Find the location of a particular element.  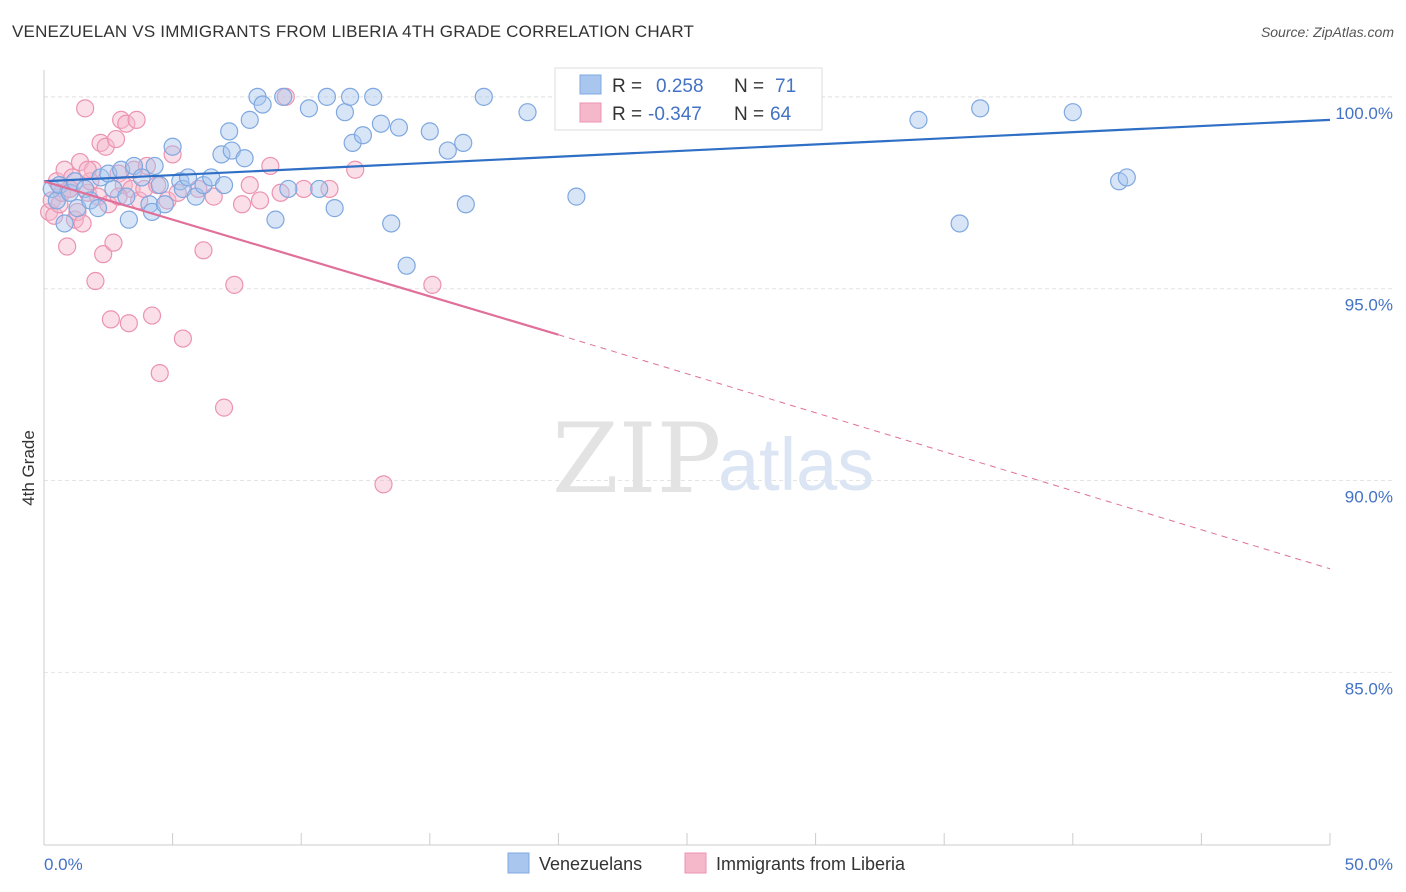

watermark-zip: ZIP is located at coordinates (636, 459).